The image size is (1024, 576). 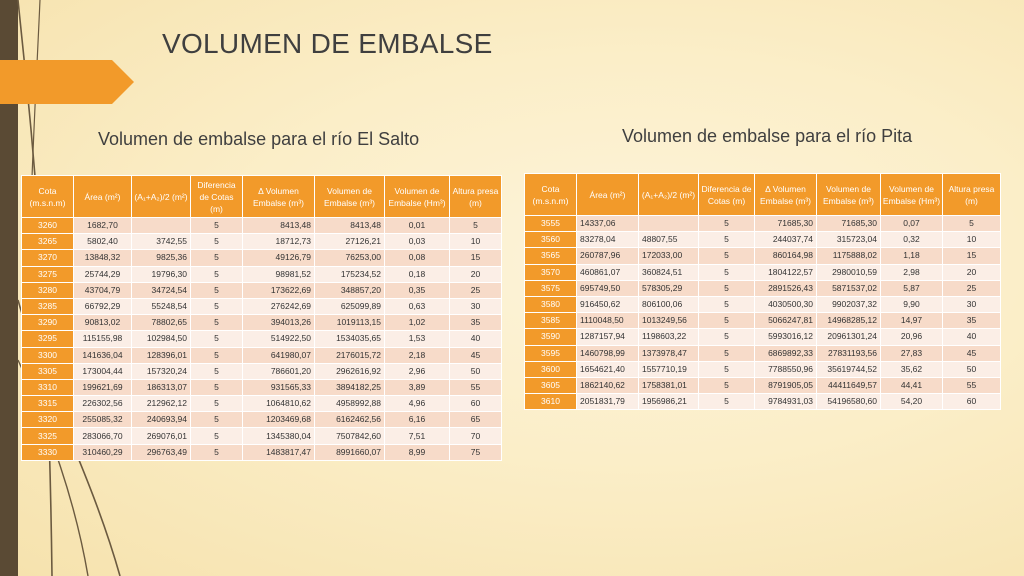 What do you see at coordinates (668, 194) in the screenshot?
I see `column-header: (A₁+A₂)/2 (m²)` at bounding box center [668, 194].